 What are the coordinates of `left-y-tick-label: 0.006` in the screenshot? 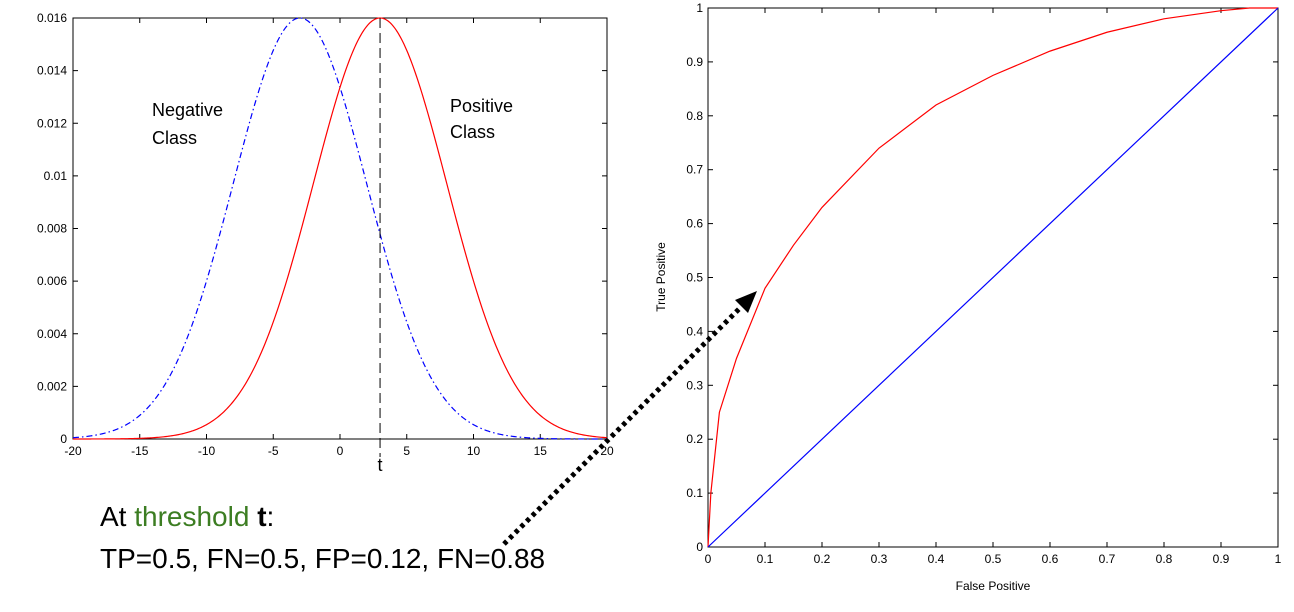 It's located at (52, 281).